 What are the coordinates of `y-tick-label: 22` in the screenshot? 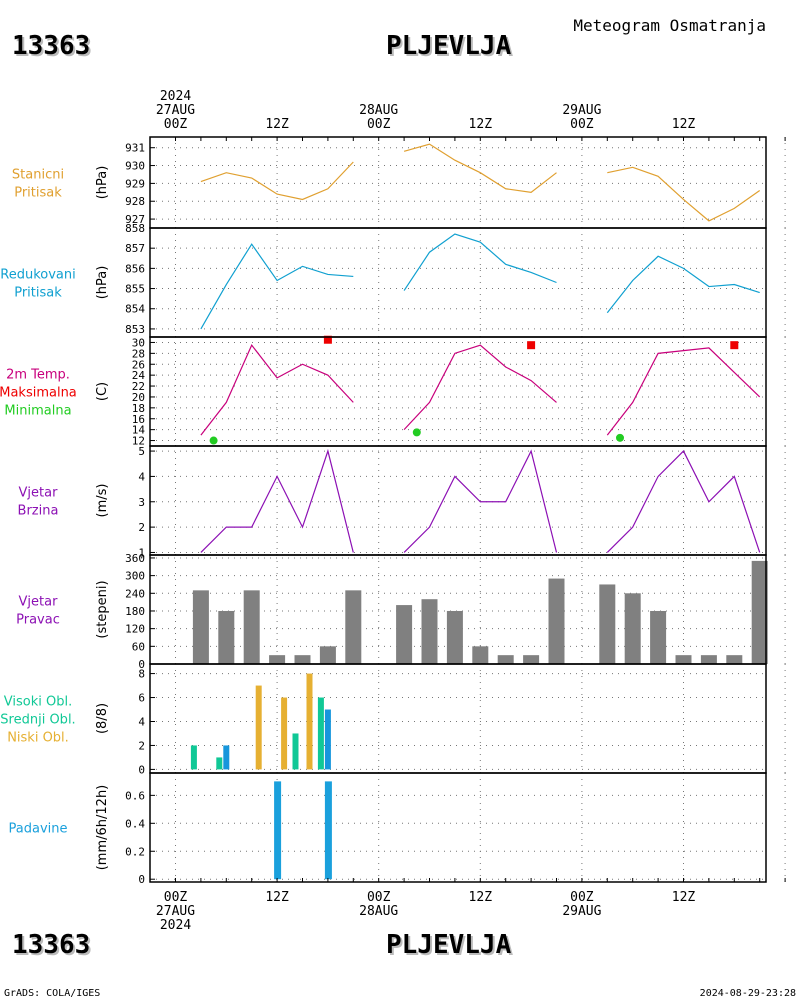 It's located at (138, 386).